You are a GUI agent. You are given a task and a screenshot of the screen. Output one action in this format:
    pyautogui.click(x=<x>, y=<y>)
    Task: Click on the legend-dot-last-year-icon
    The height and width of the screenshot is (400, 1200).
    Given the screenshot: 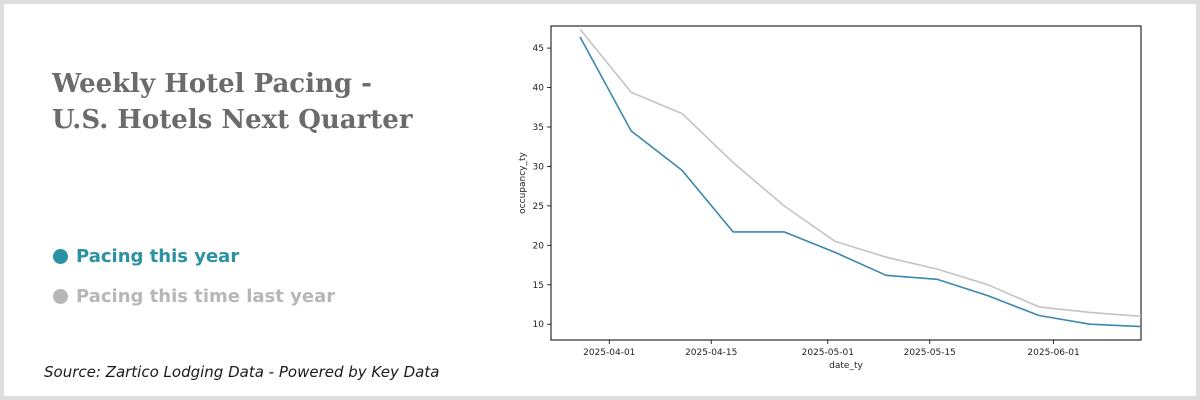 What is the action you would take?
    pyautogui.click(x=60, y=296)
    